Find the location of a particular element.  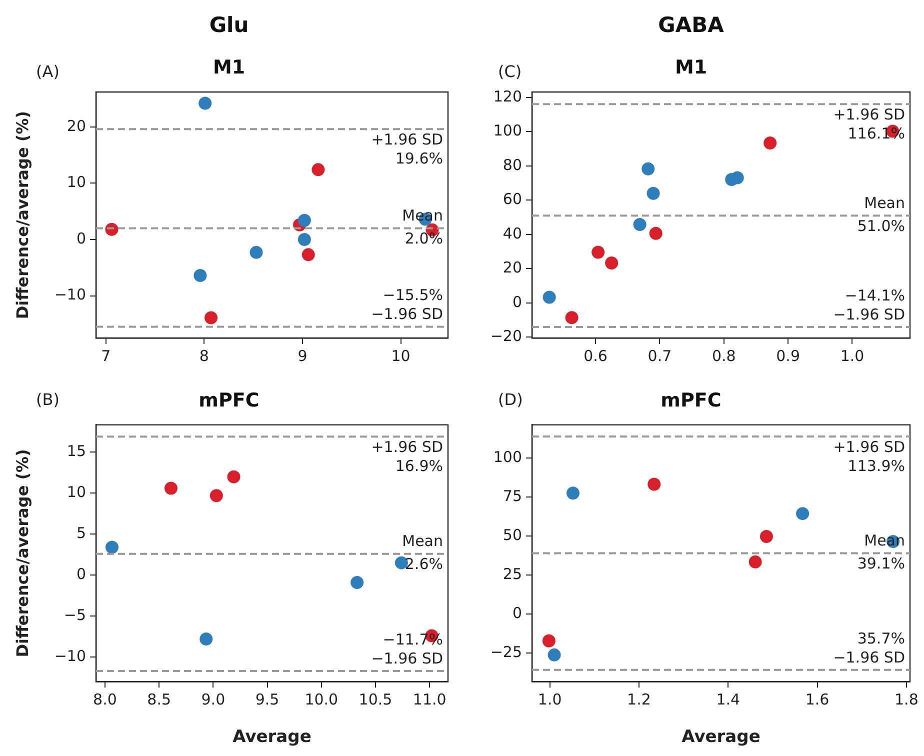

x-tick-label: 9.5 is located at coordinates (267, 699).